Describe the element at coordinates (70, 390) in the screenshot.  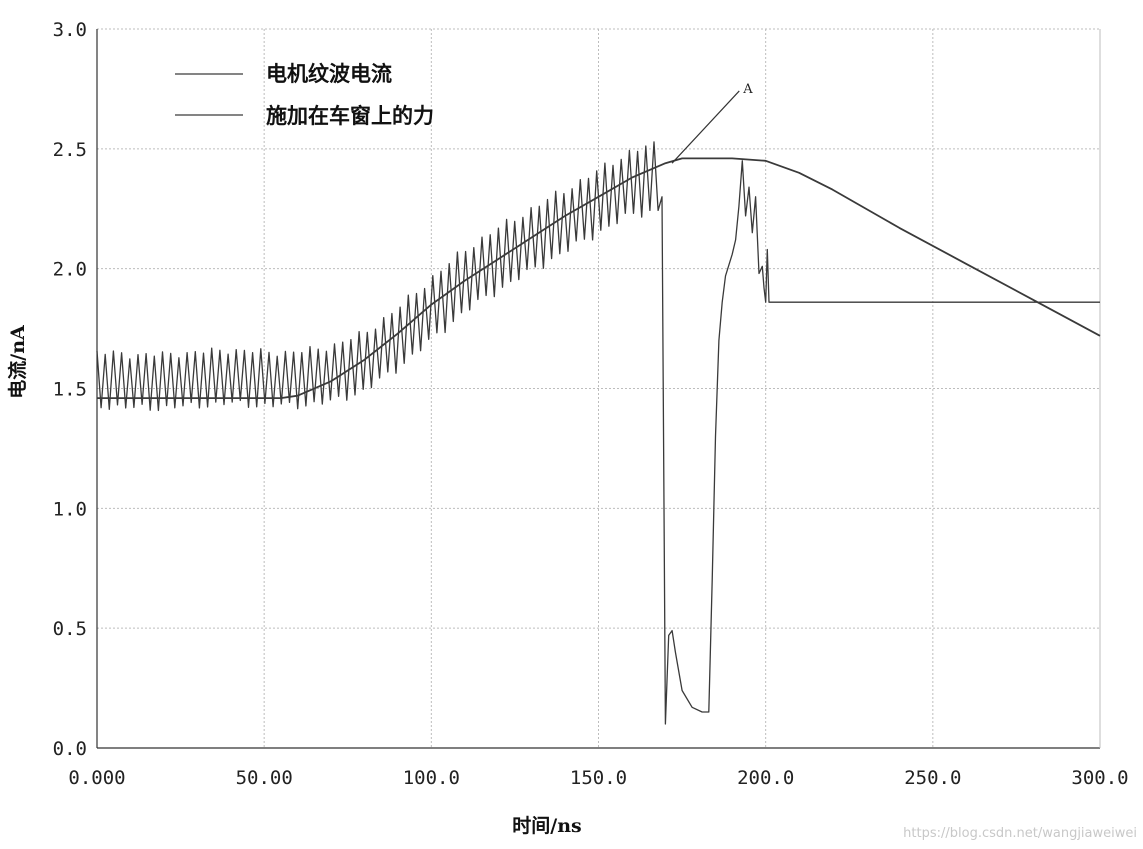
I see `y-tick-label: 1.5` at that location.